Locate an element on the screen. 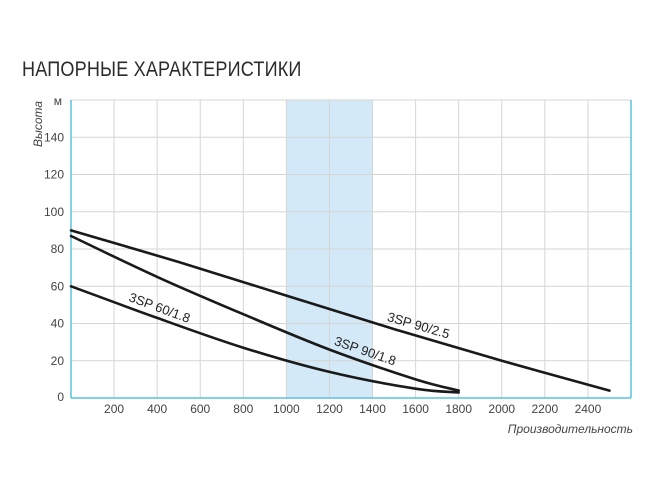  chart-title: НАПОРНЫЕ ХАРАКТЕРИСТИКИ is located at coordinates (162, 69).